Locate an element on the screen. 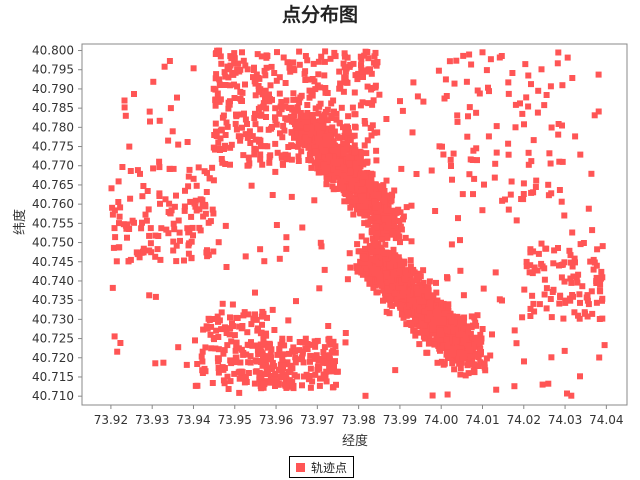  y-tick-label: 40.765 is located at coordinates (53, 185).